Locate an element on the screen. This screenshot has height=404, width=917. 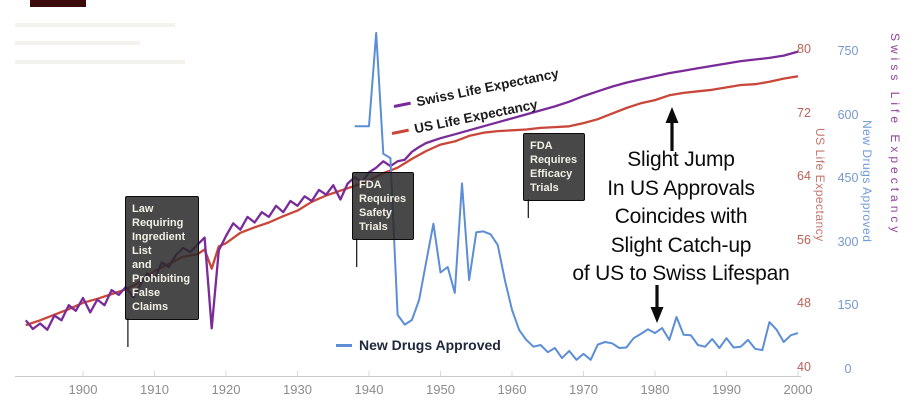
x-tick-label: 1910 is located at coordinates (154, 389).